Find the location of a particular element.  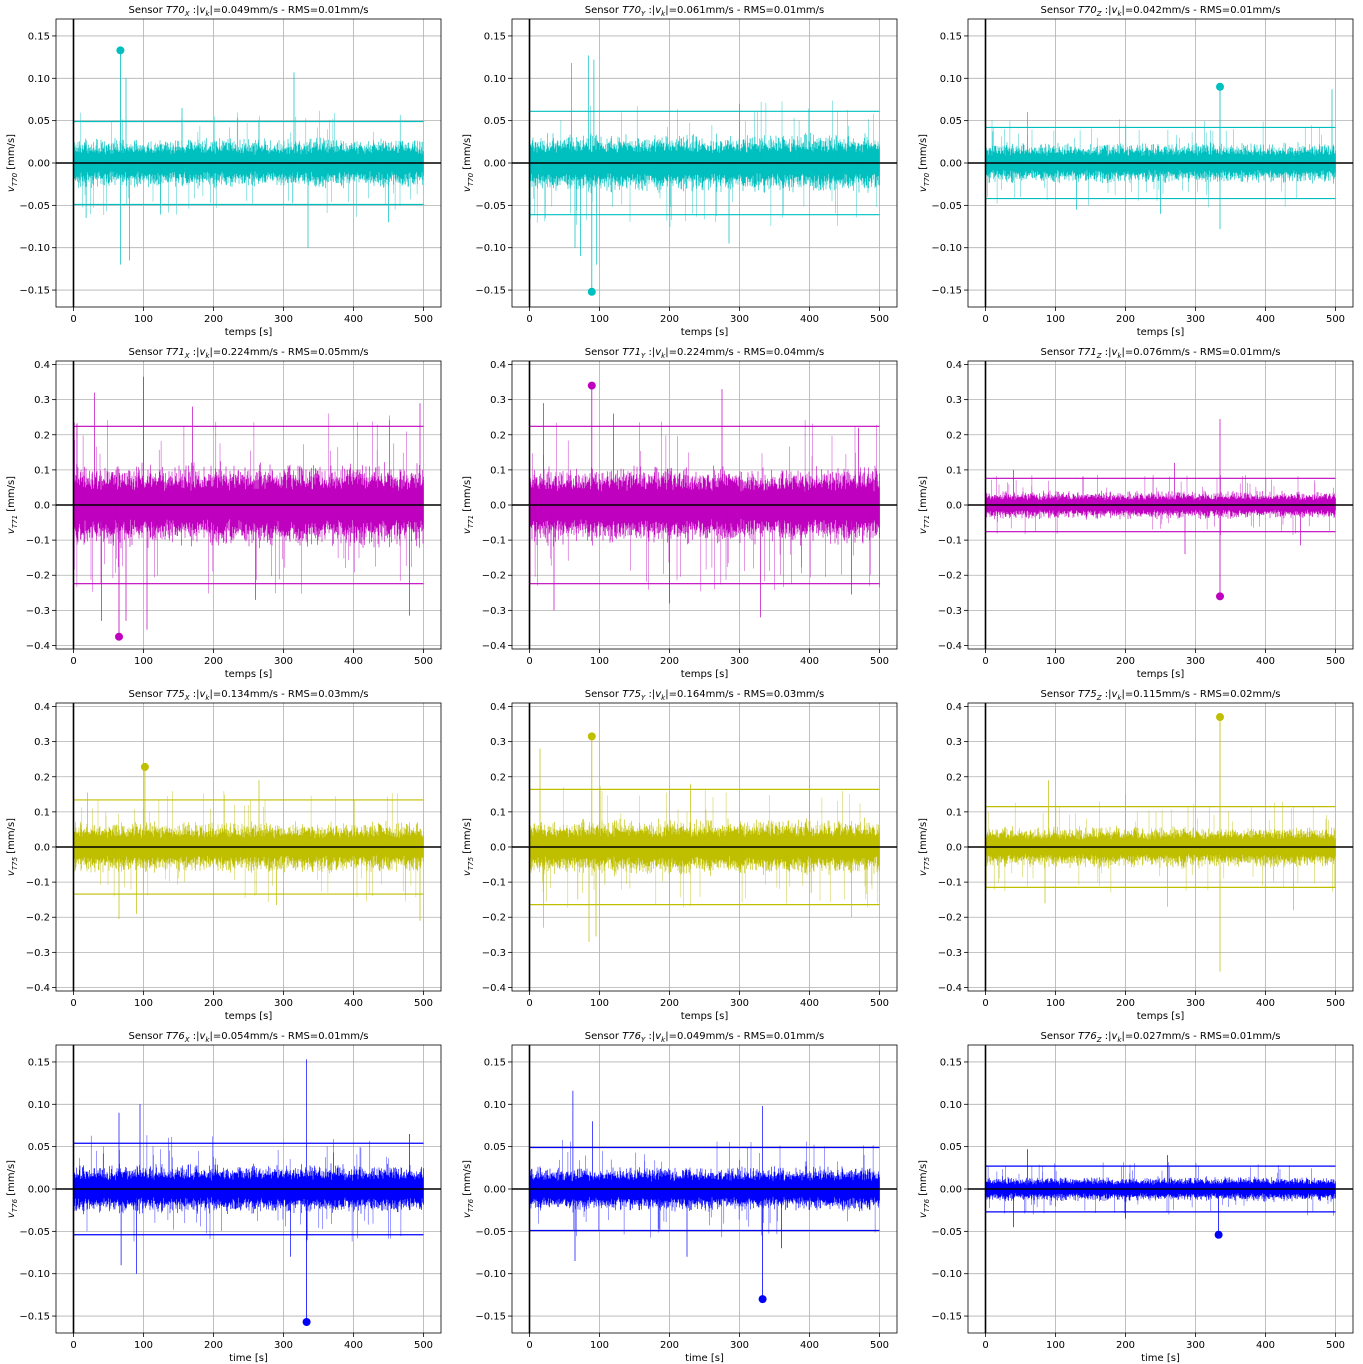

chart-t76-x-ytick-label: 0.05 is located at coordinates (39, 1147).